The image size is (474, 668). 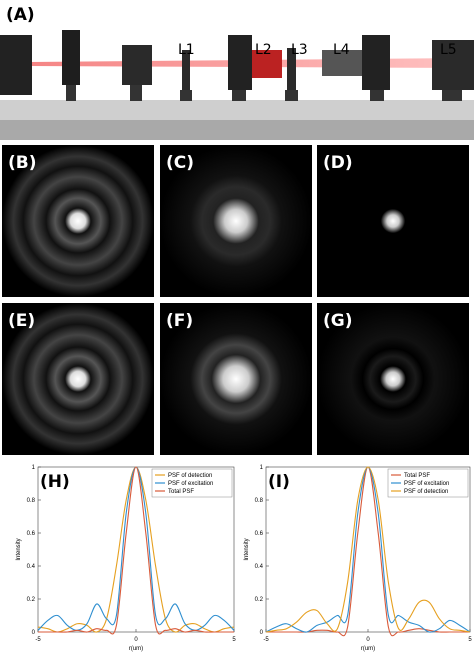 I want to click on panel-label: (C), so click(x=180, y=163).